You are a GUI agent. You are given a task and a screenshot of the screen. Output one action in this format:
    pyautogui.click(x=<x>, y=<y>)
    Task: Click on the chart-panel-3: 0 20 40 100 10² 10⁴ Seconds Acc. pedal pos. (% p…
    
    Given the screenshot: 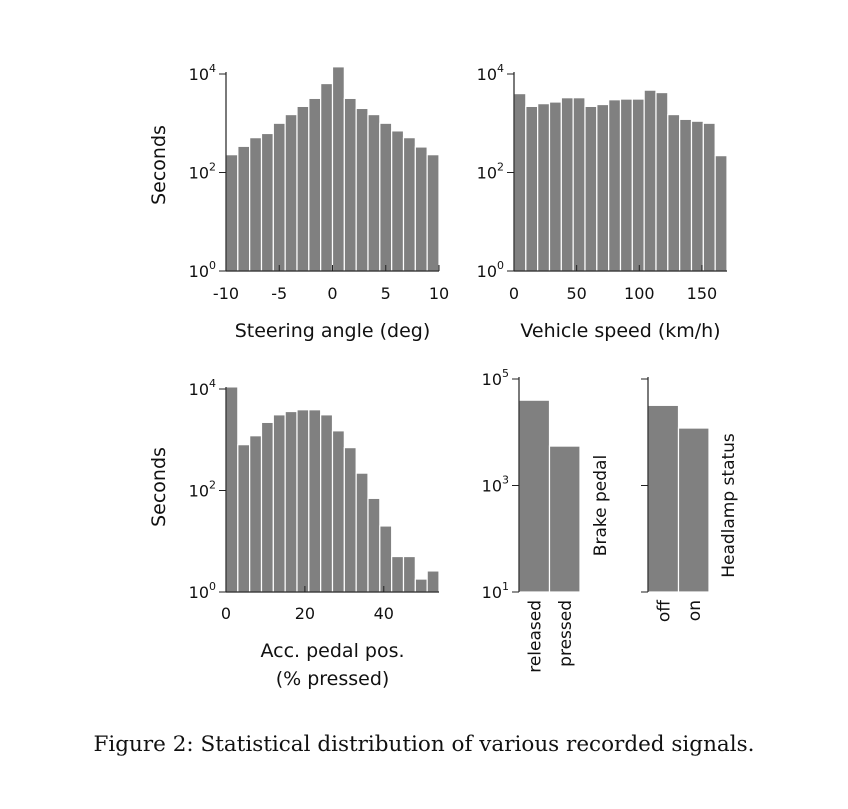 What is the action you would take?
    pyautogui.click(x=294, y=533)
    